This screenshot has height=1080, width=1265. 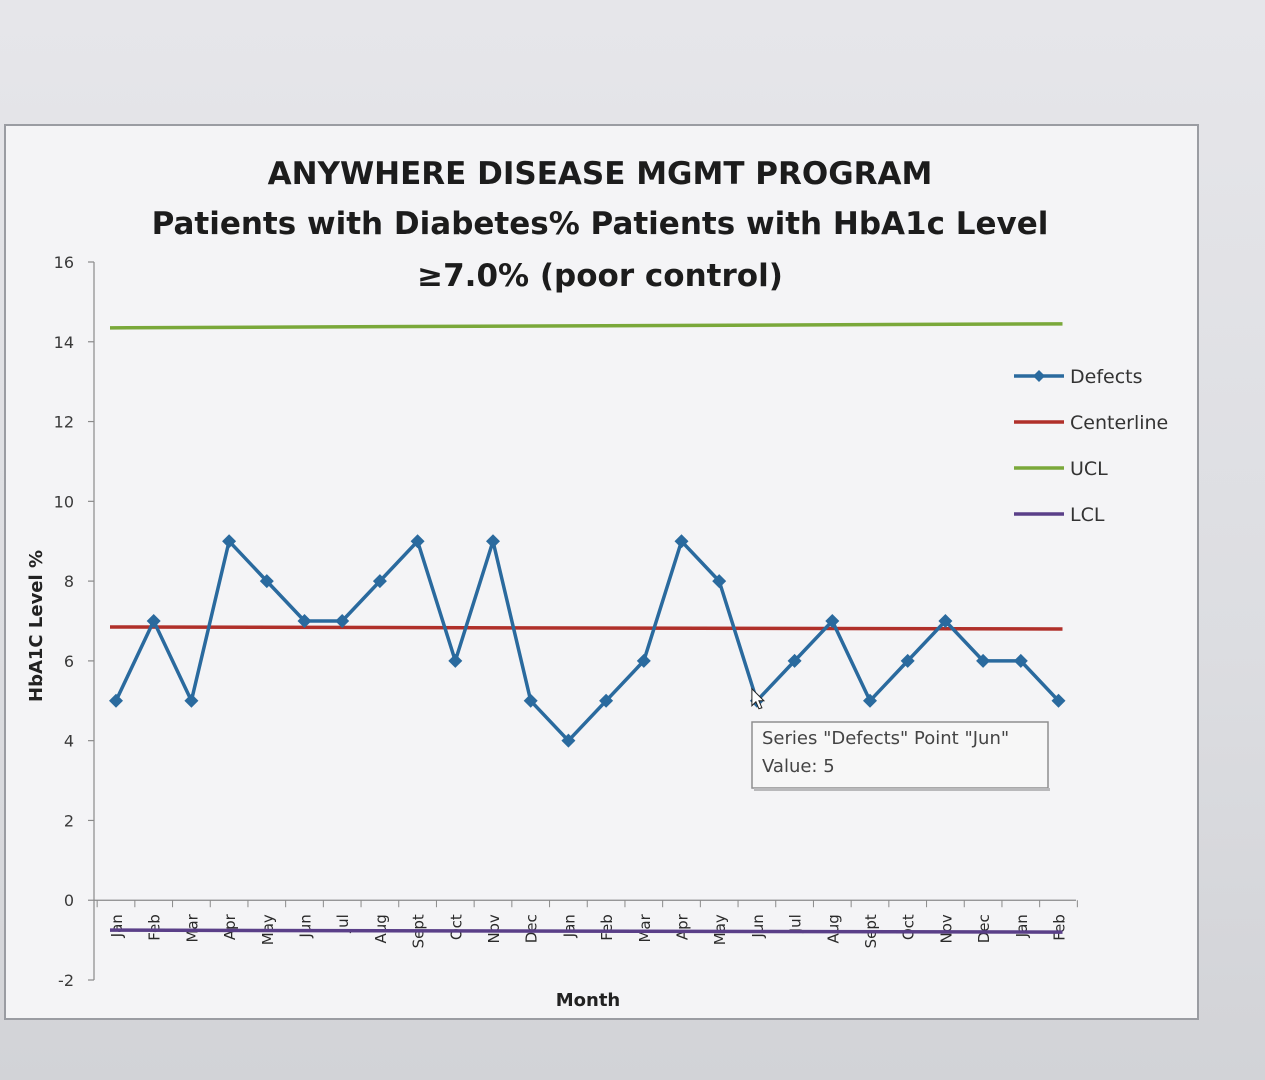 I want to click on y-tick-label: 2, so click(x=69, y=820).